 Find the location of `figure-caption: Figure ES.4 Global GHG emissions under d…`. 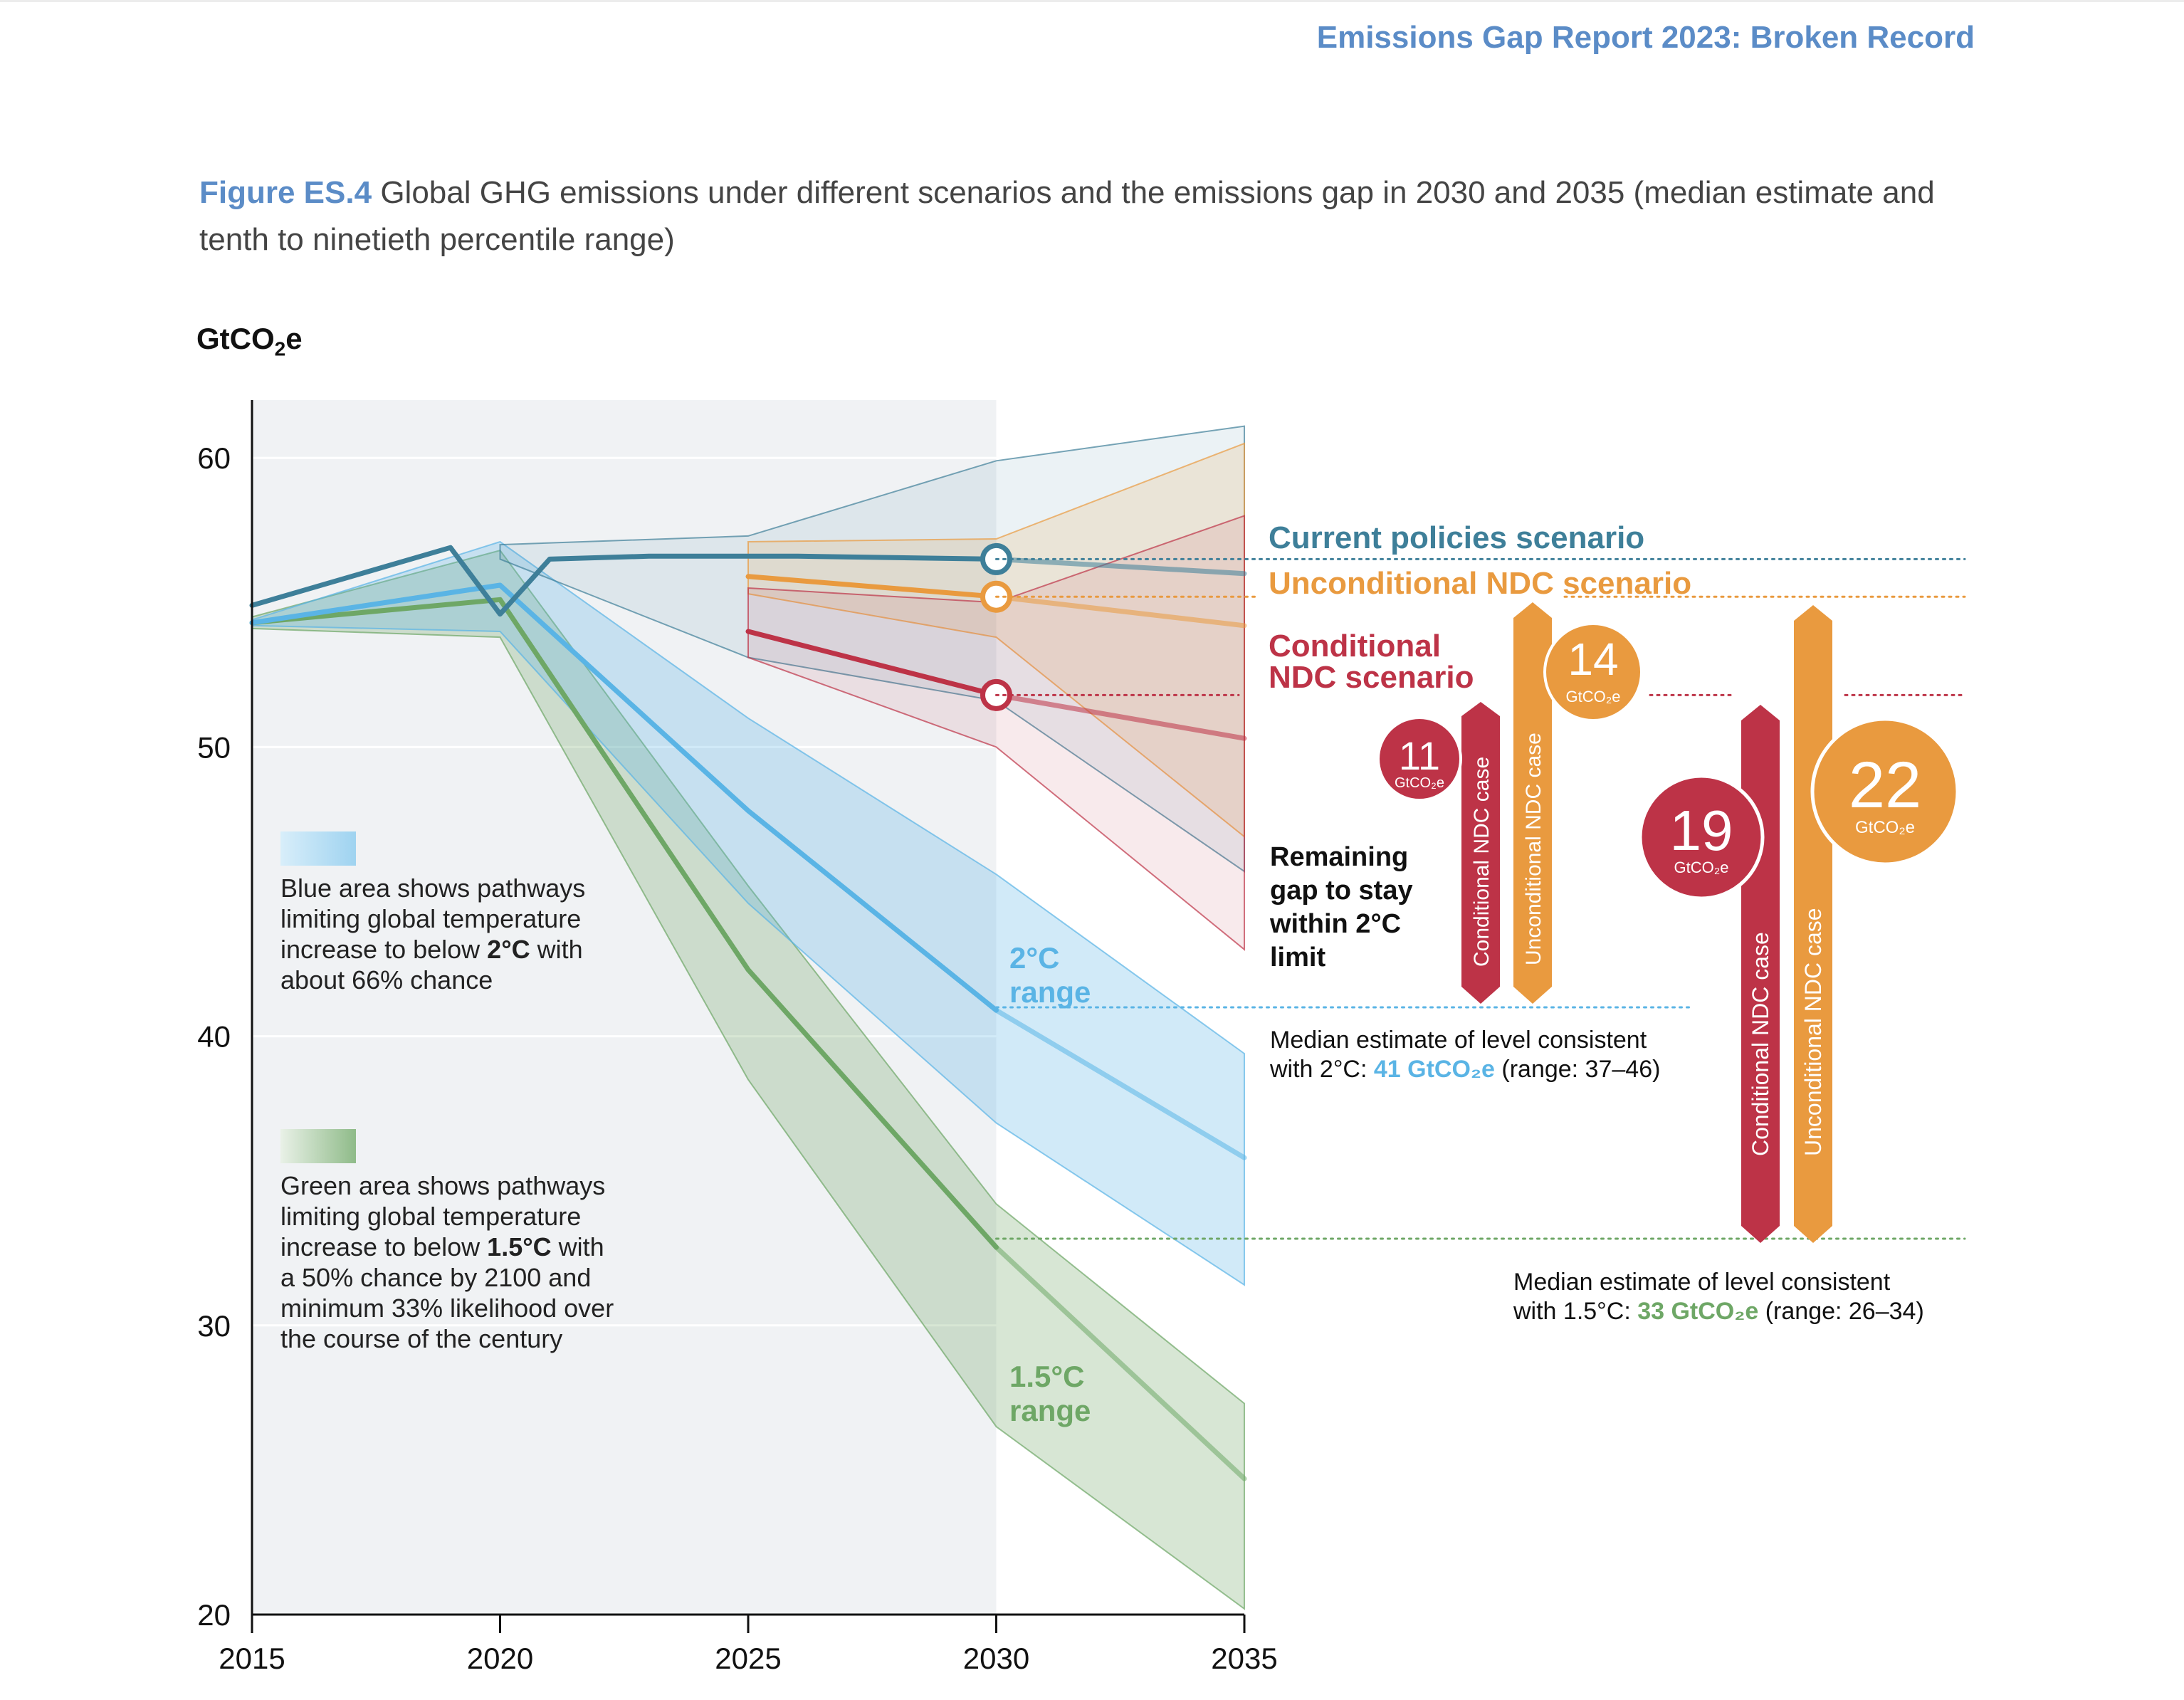

figure-caption: Figure ES.4 Global GHG emissions under d… is located at coordinates (1089, 216).